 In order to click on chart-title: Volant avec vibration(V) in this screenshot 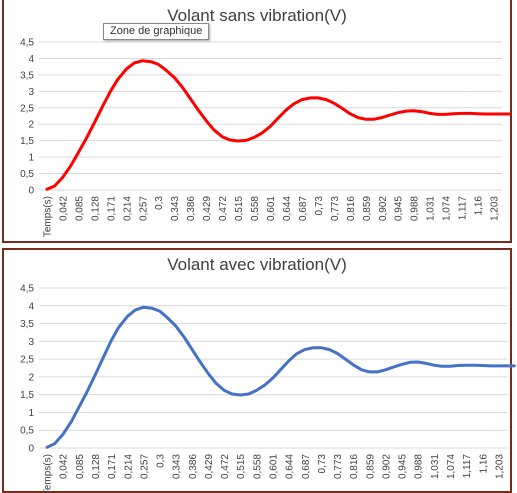, I will do `click(257, 264)`.